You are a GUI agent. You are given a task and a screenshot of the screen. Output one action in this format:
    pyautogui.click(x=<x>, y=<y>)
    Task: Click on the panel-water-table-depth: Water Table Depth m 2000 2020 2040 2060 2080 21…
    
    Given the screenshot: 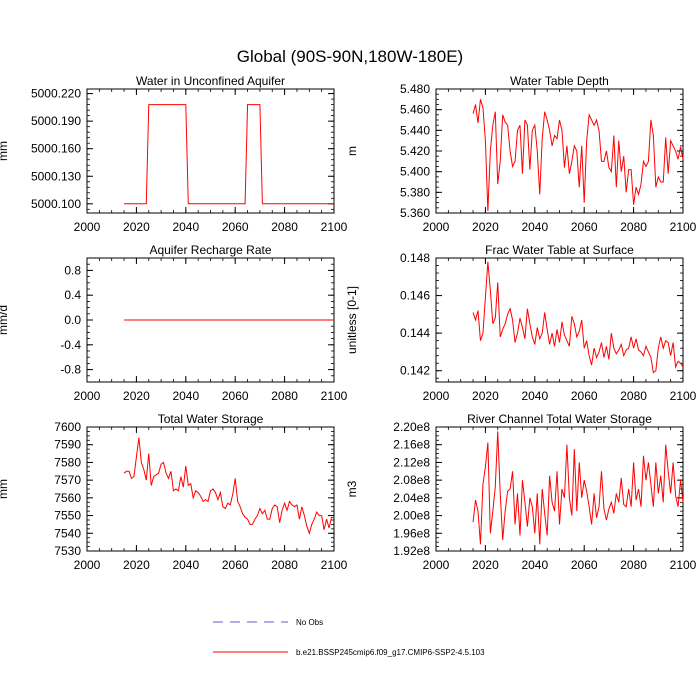 What is the action you would take?
    pyautogui.click(x=521, y=154)
    